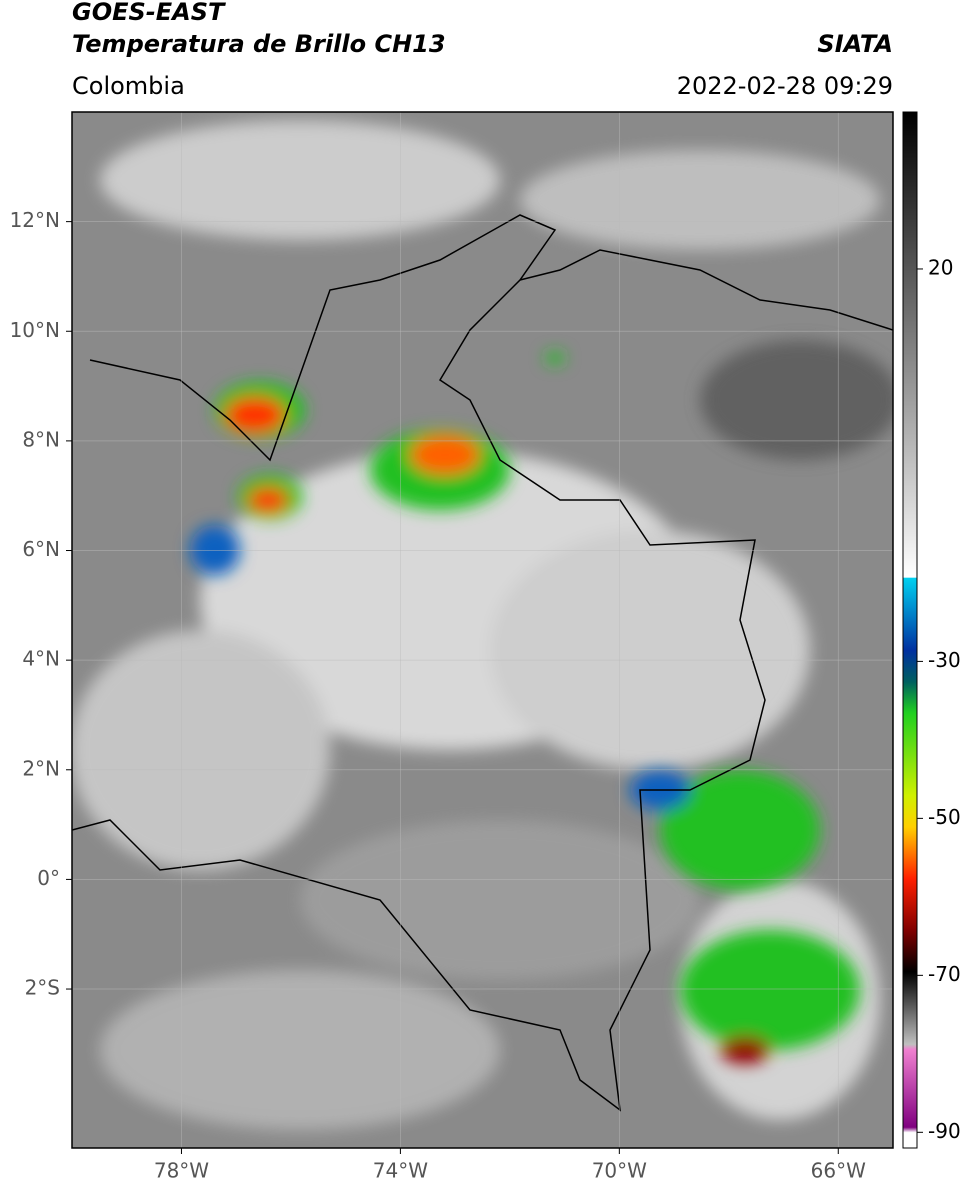 The image size is (966, 1194). Describe the element at coordinates (41, 549) in the screenshot. I see `y-tick-label: 6°N` at that location.